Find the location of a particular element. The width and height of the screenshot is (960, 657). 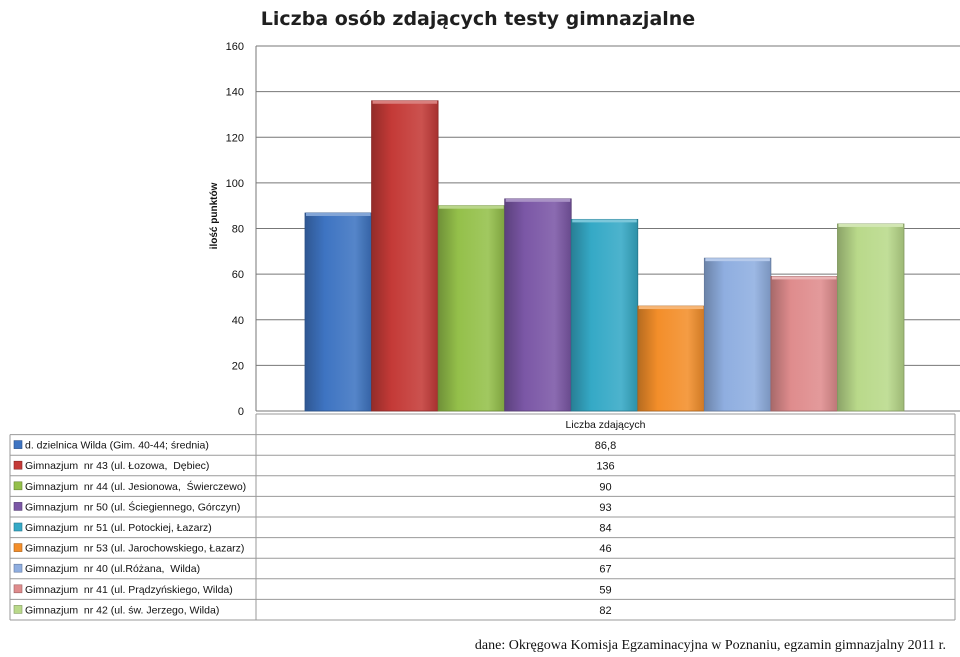

y-tick-label: 0 is located at coordinates (241, 412).